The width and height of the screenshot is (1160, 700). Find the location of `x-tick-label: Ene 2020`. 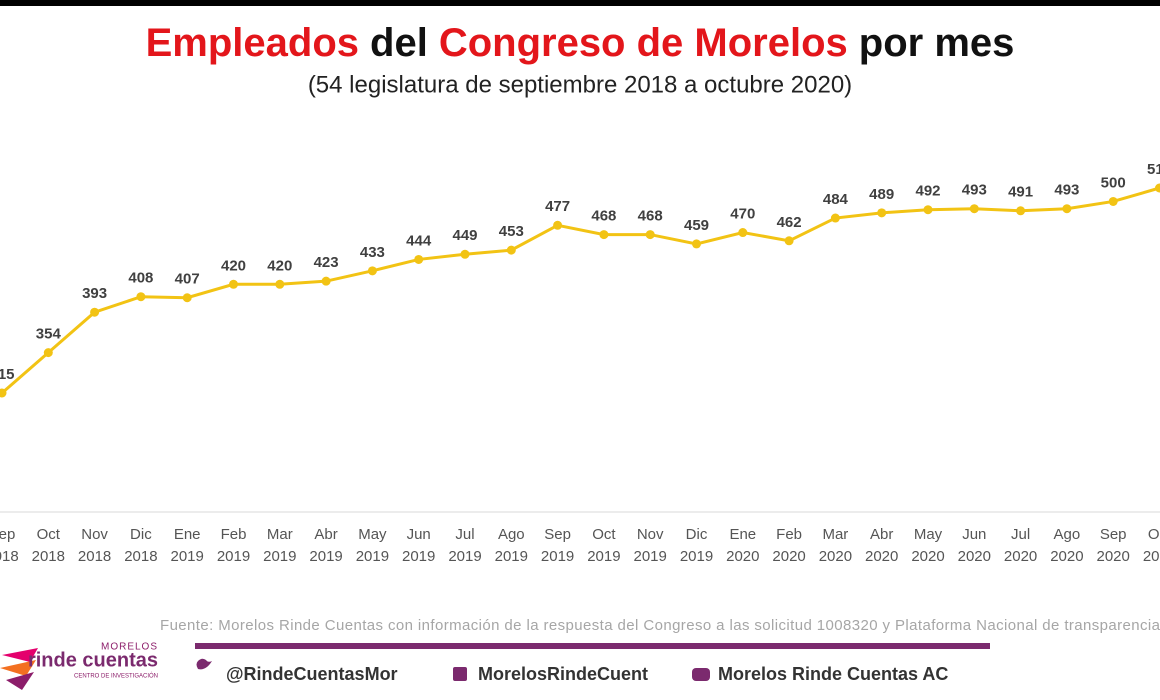

x-tick-label: Ene 2020 is located at coordinates (743, 545).